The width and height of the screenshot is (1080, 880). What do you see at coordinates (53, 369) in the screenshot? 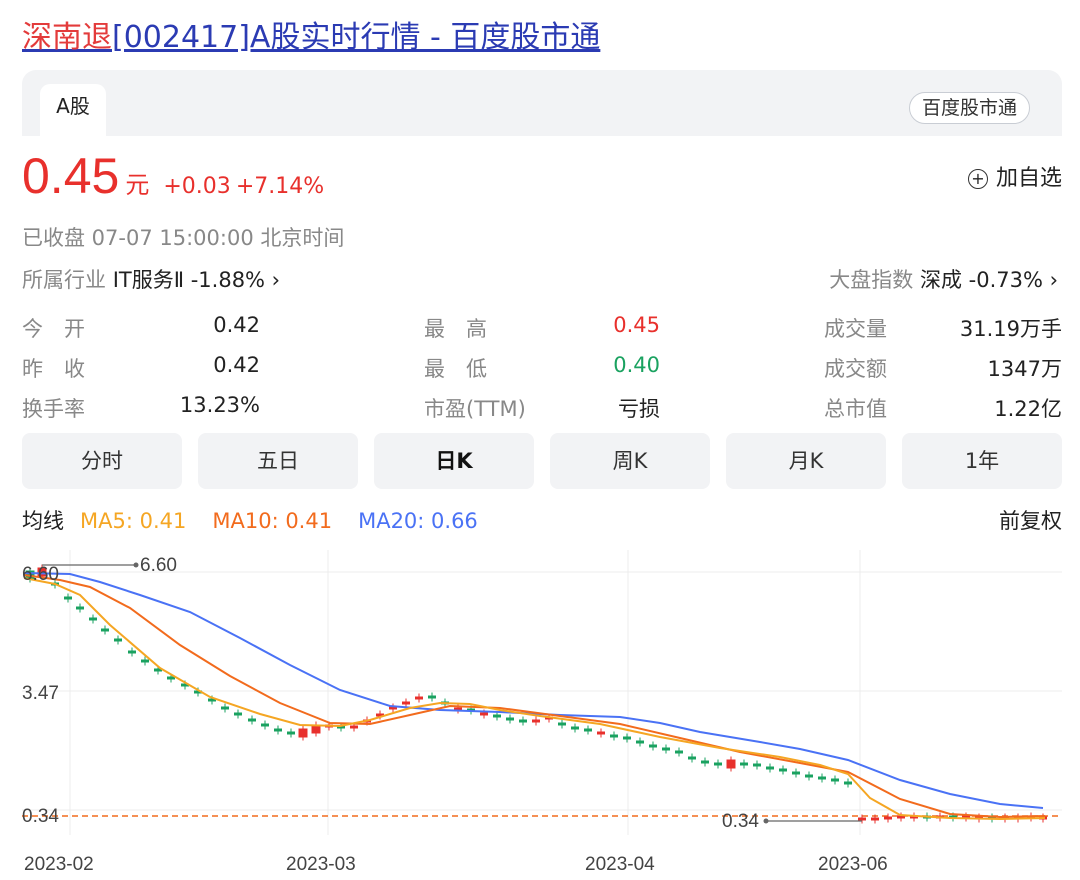
I see `prev-close-label: 昨 收` at bounding box center [53, 369].